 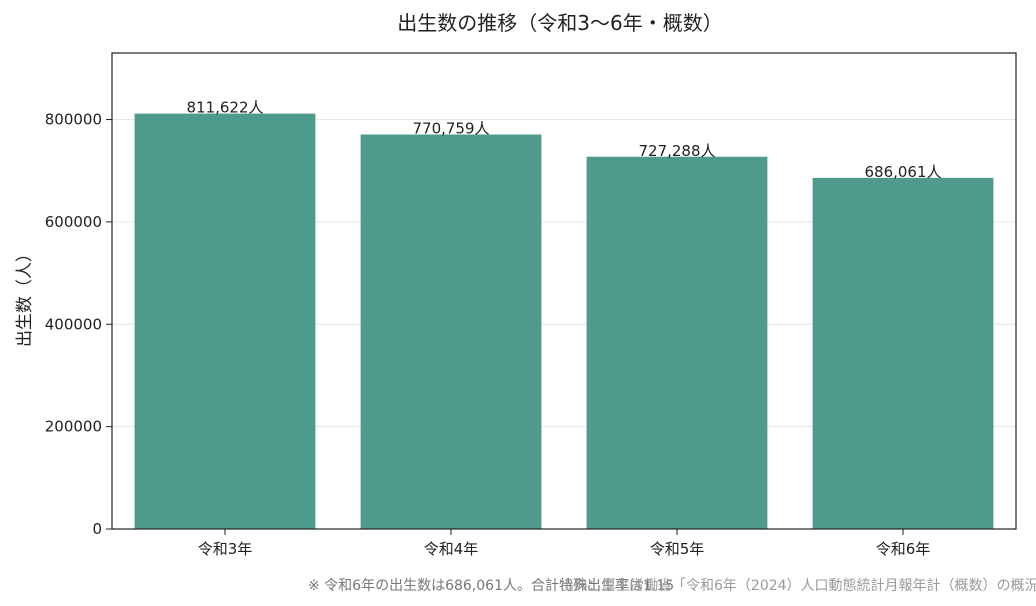 I want to click on x-tick-label: 令和5年, so click(x=677, y=549).